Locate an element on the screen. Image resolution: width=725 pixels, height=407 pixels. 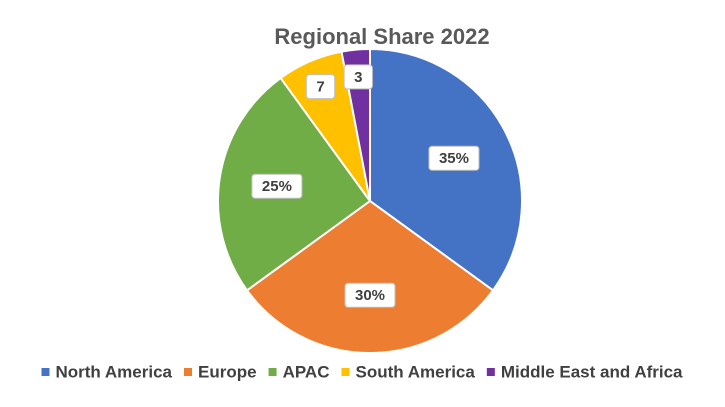
data-label: 25% is located at coordinates (277, 186).